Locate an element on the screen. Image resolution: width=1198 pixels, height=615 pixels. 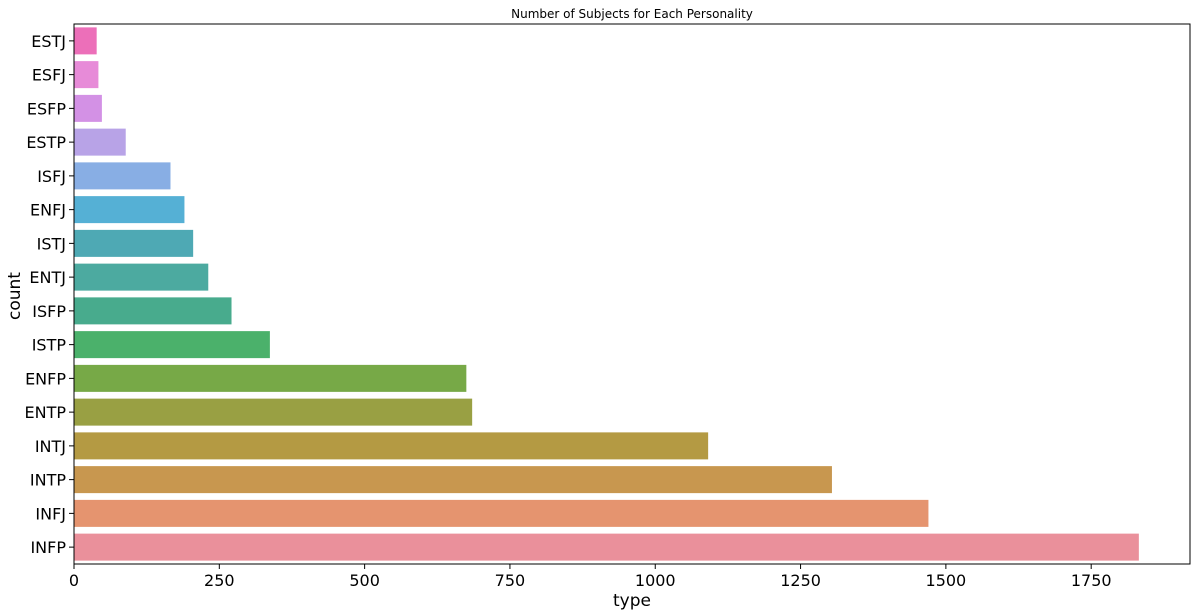
bar-istj is located at coordinates (134, 243).